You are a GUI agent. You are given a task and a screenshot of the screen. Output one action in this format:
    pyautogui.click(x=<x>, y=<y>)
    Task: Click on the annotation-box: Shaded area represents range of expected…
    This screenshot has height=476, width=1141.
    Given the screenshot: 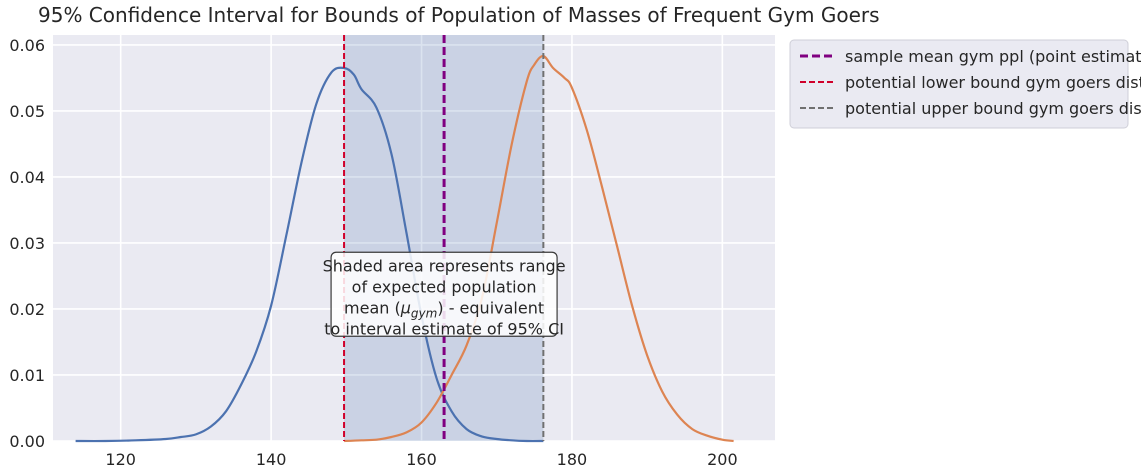 What is the action you would take?
    pyautogui.click(x=444, y=294)
    